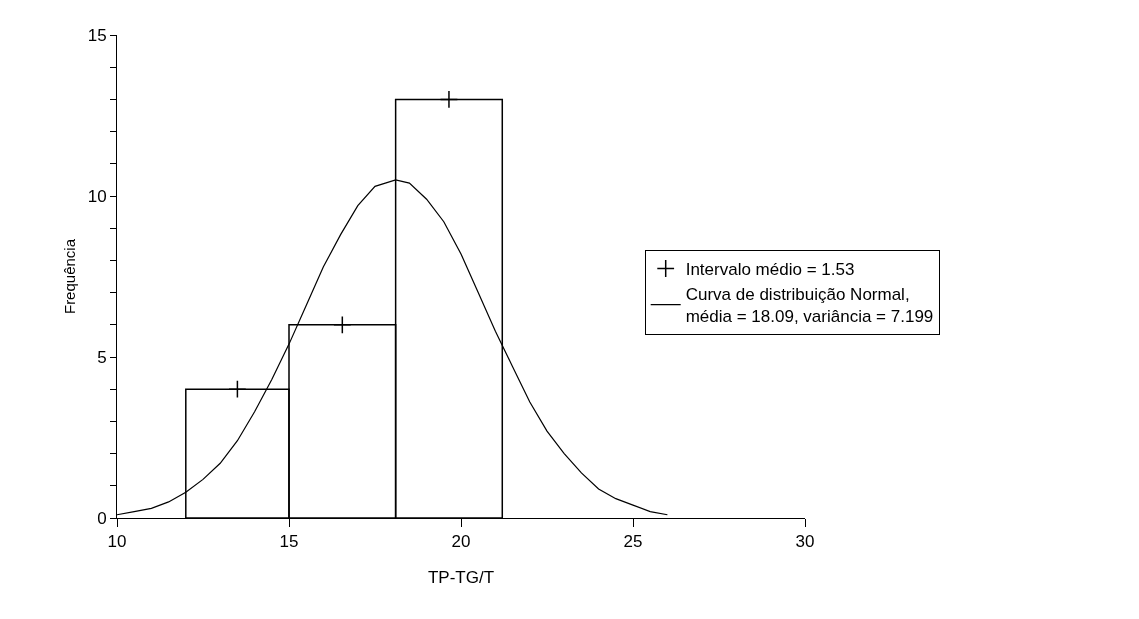  I want to click on legend-label: Intervalo médio = 1.53, so click(770, 270).